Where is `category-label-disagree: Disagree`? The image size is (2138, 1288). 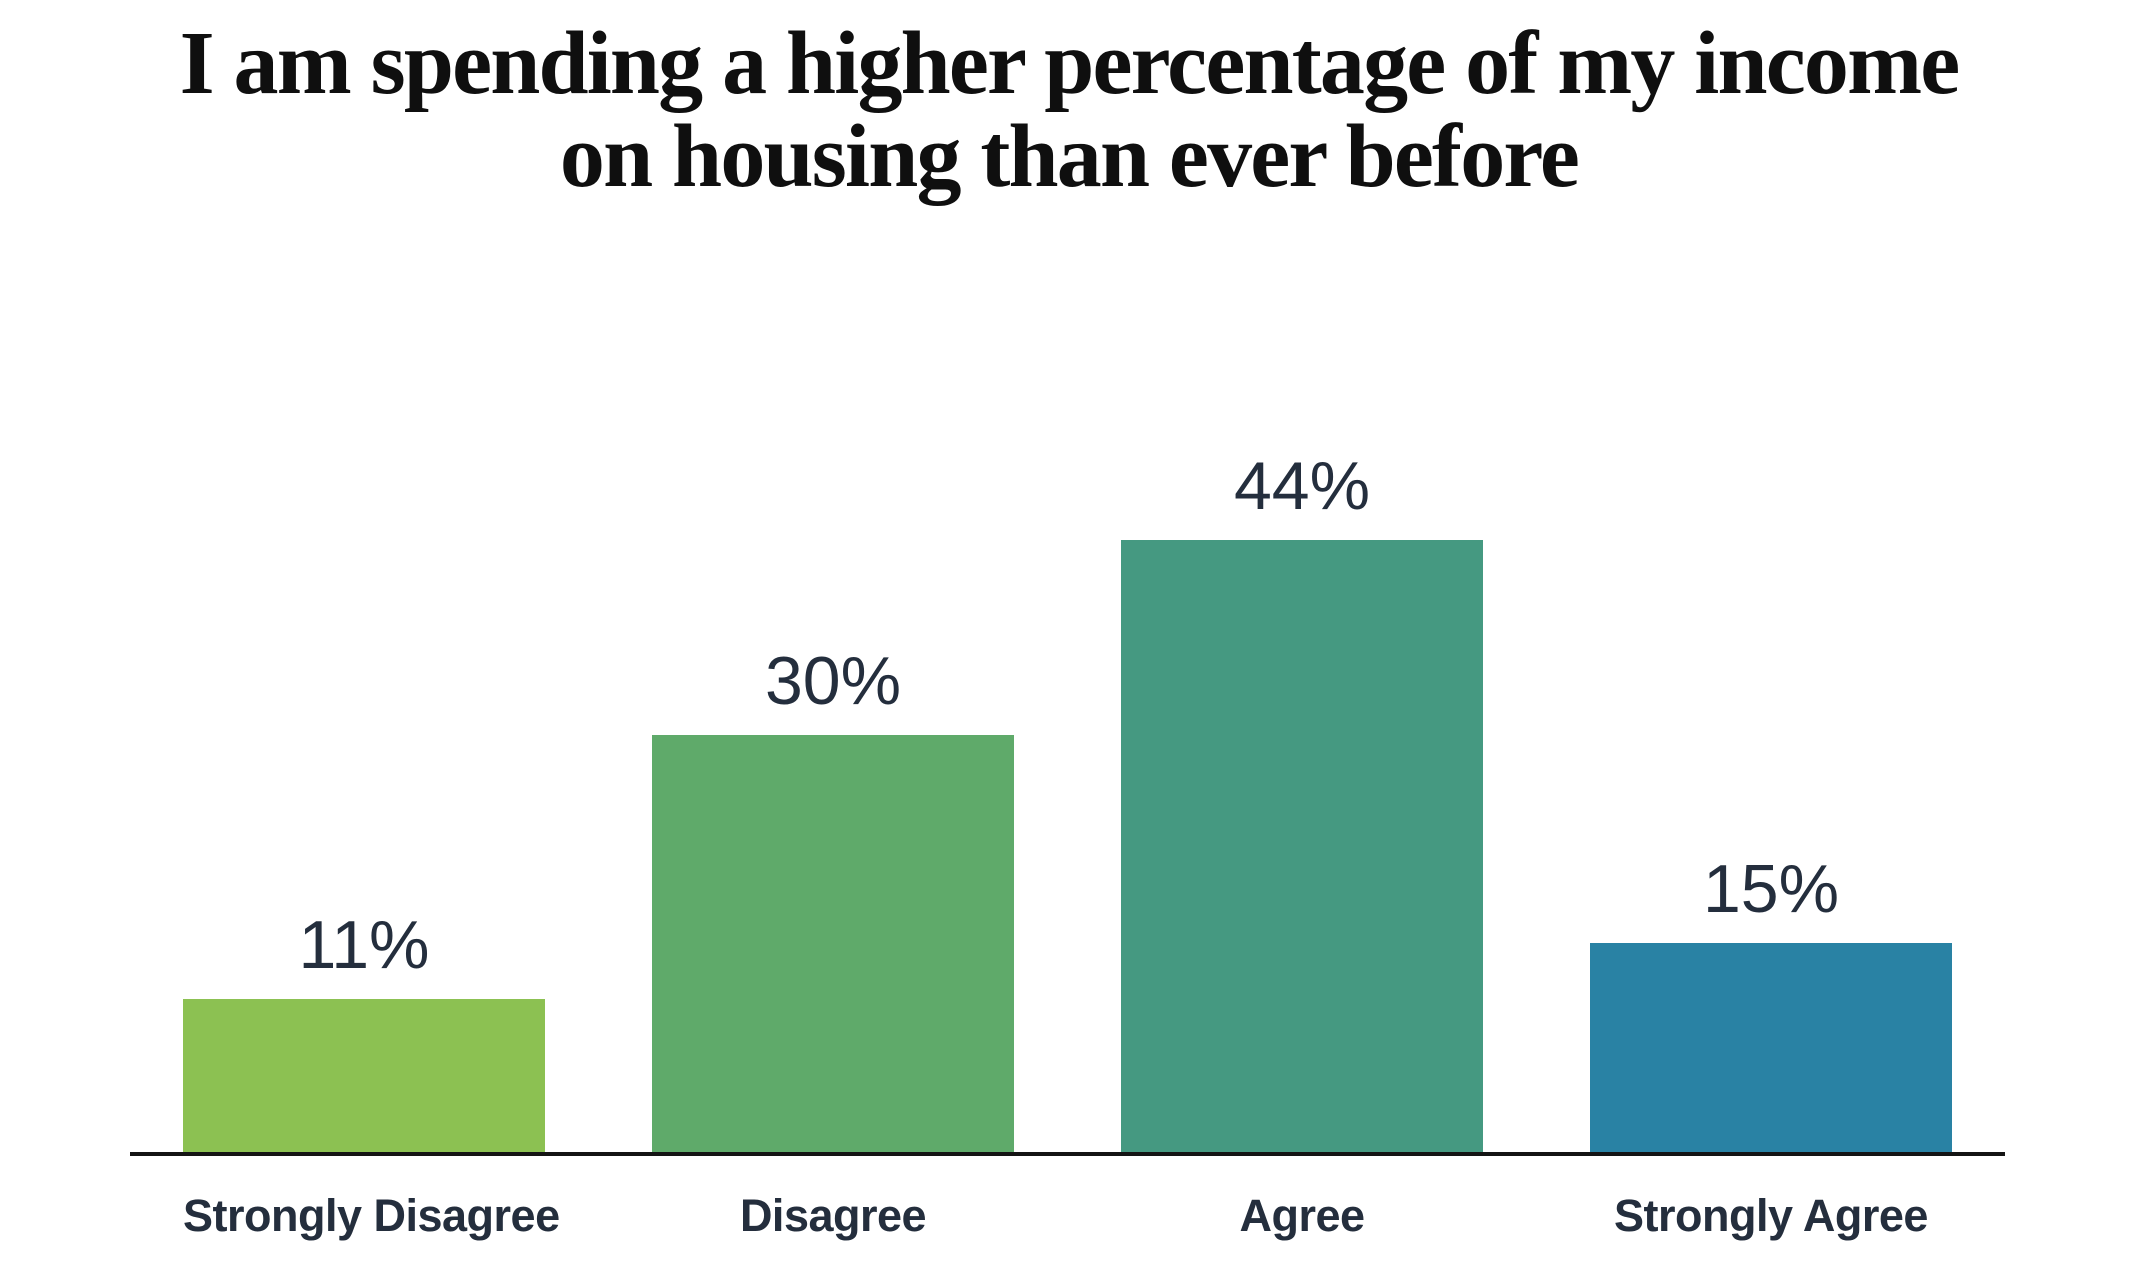
category-label-disagree: Disagree is located at coordinates (833, 1215).